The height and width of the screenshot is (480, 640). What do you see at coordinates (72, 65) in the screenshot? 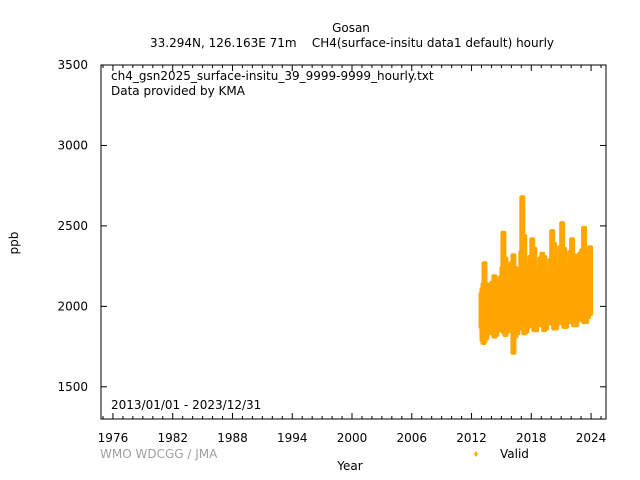
I see `y-tick-label: 3500` at bounding box center [72, 65].